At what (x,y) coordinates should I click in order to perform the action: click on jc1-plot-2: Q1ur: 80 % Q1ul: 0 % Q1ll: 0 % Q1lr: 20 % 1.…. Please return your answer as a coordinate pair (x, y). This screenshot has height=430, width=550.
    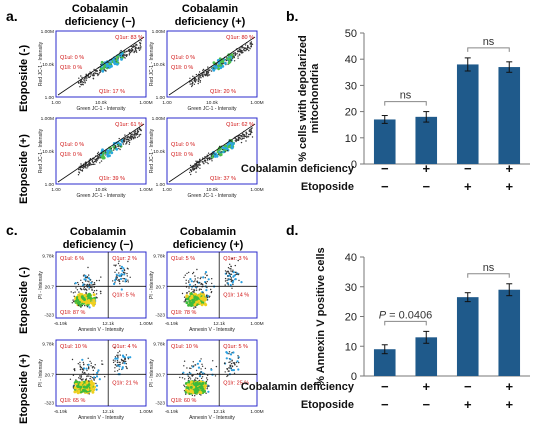
    Looking at the image, I should click on (206, 70).